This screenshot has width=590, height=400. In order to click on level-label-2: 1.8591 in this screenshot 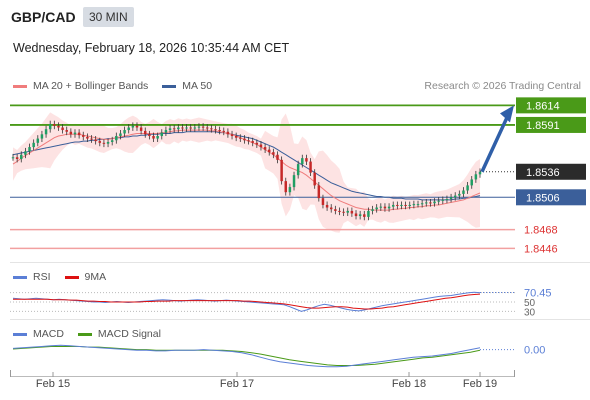, I will do `click(543, 126)`.